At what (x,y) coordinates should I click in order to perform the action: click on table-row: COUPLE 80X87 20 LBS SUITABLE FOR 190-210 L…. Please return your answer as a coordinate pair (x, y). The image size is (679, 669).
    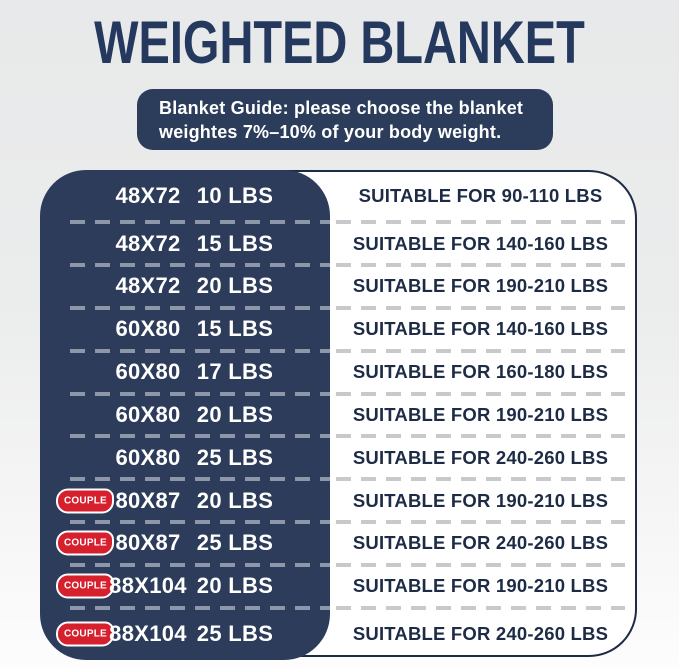
    Looking at the image, I should click on (338, 499).